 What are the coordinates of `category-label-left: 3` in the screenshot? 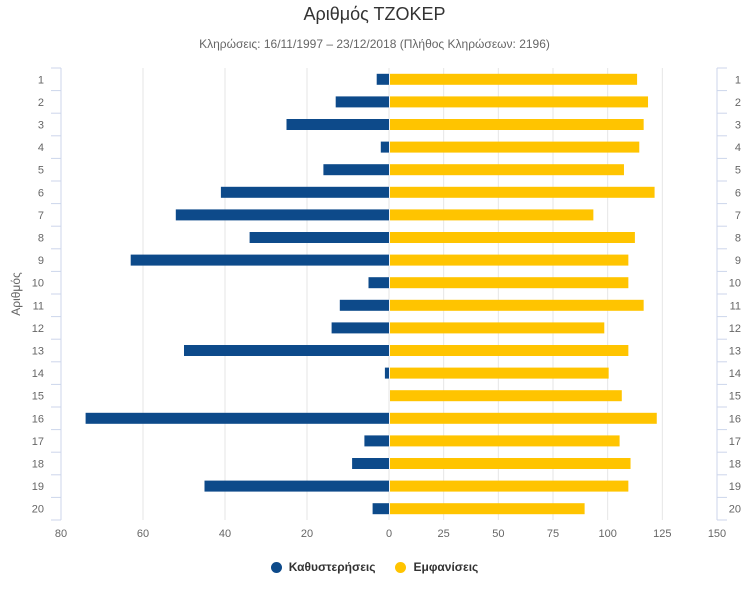 It's located at (41, 126).